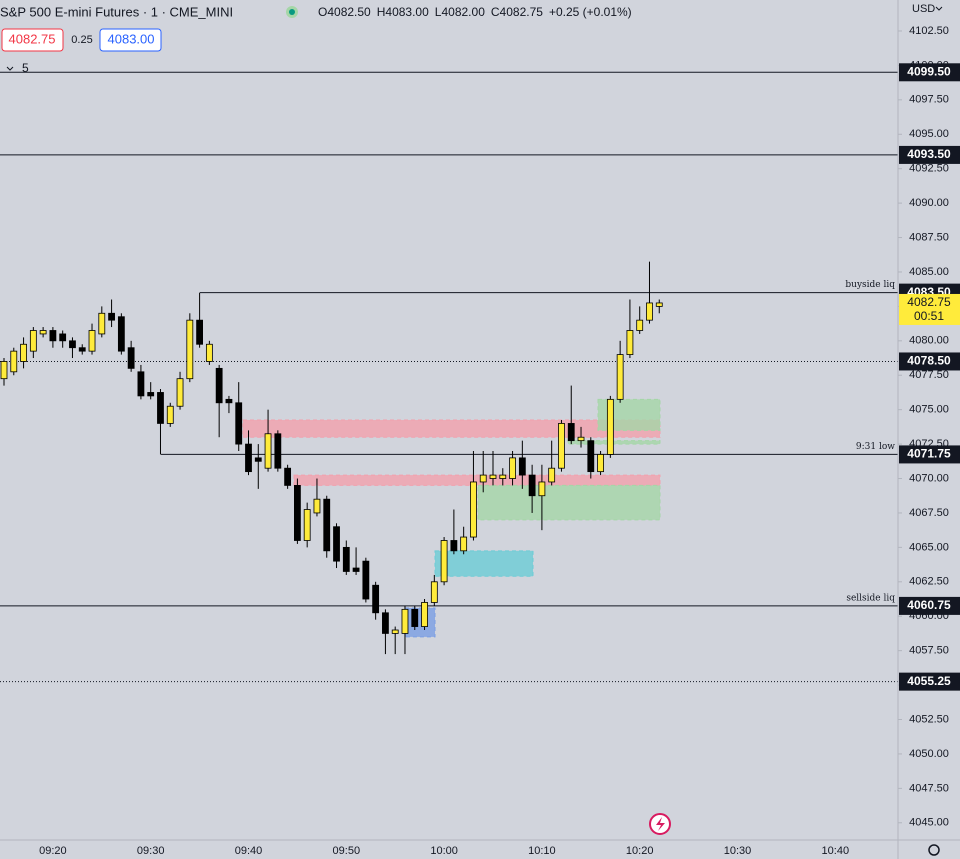 The width and height of the screenshot is (960, 859). Describe the element at coordinates (130, 40) in the screenshot. I see `ask-box` at that location.